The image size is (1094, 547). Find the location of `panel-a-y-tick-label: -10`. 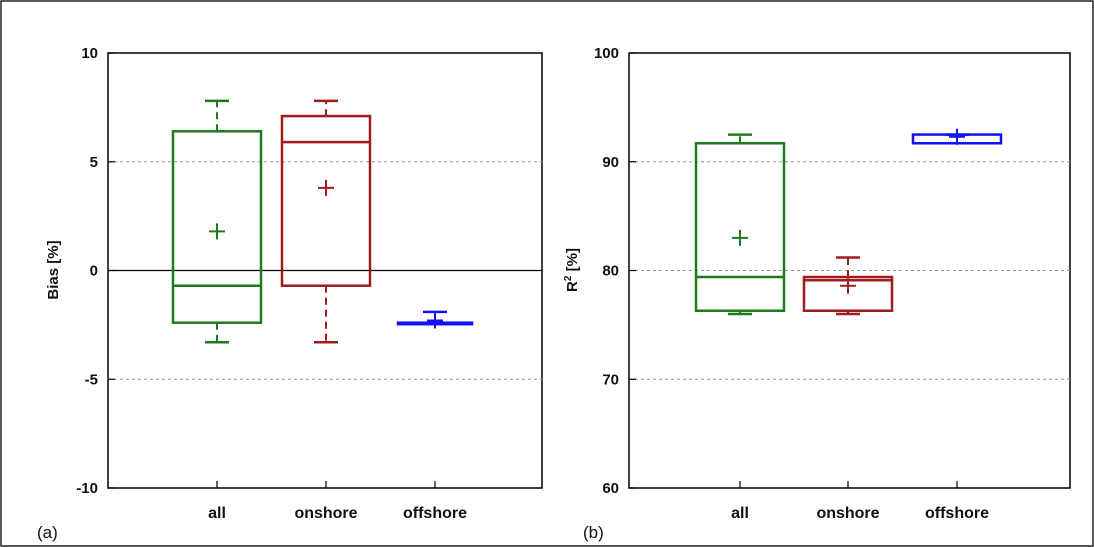

panel-a-y-tick-label: -10 is located at coordinates (87, 488).